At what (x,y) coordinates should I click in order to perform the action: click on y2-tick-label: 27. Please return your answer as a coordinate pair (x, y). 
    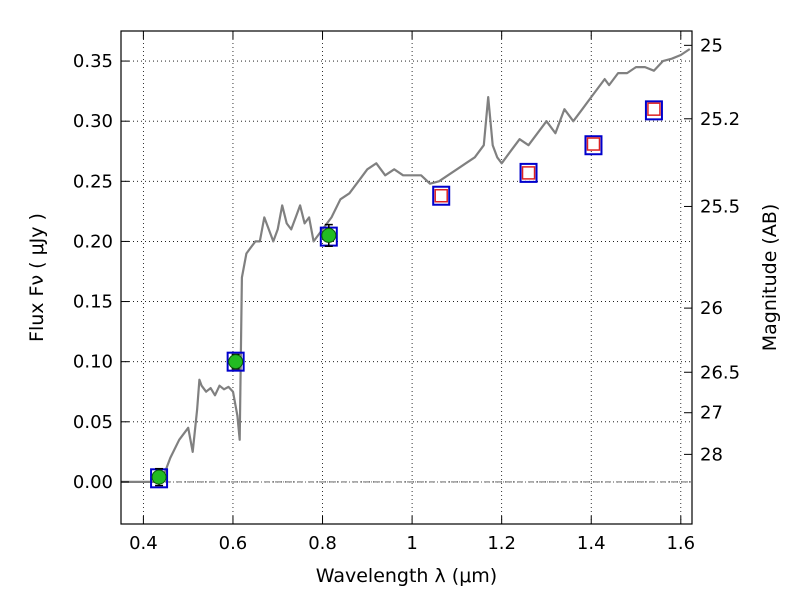
    Looking at the image, I should click on (711, 413).